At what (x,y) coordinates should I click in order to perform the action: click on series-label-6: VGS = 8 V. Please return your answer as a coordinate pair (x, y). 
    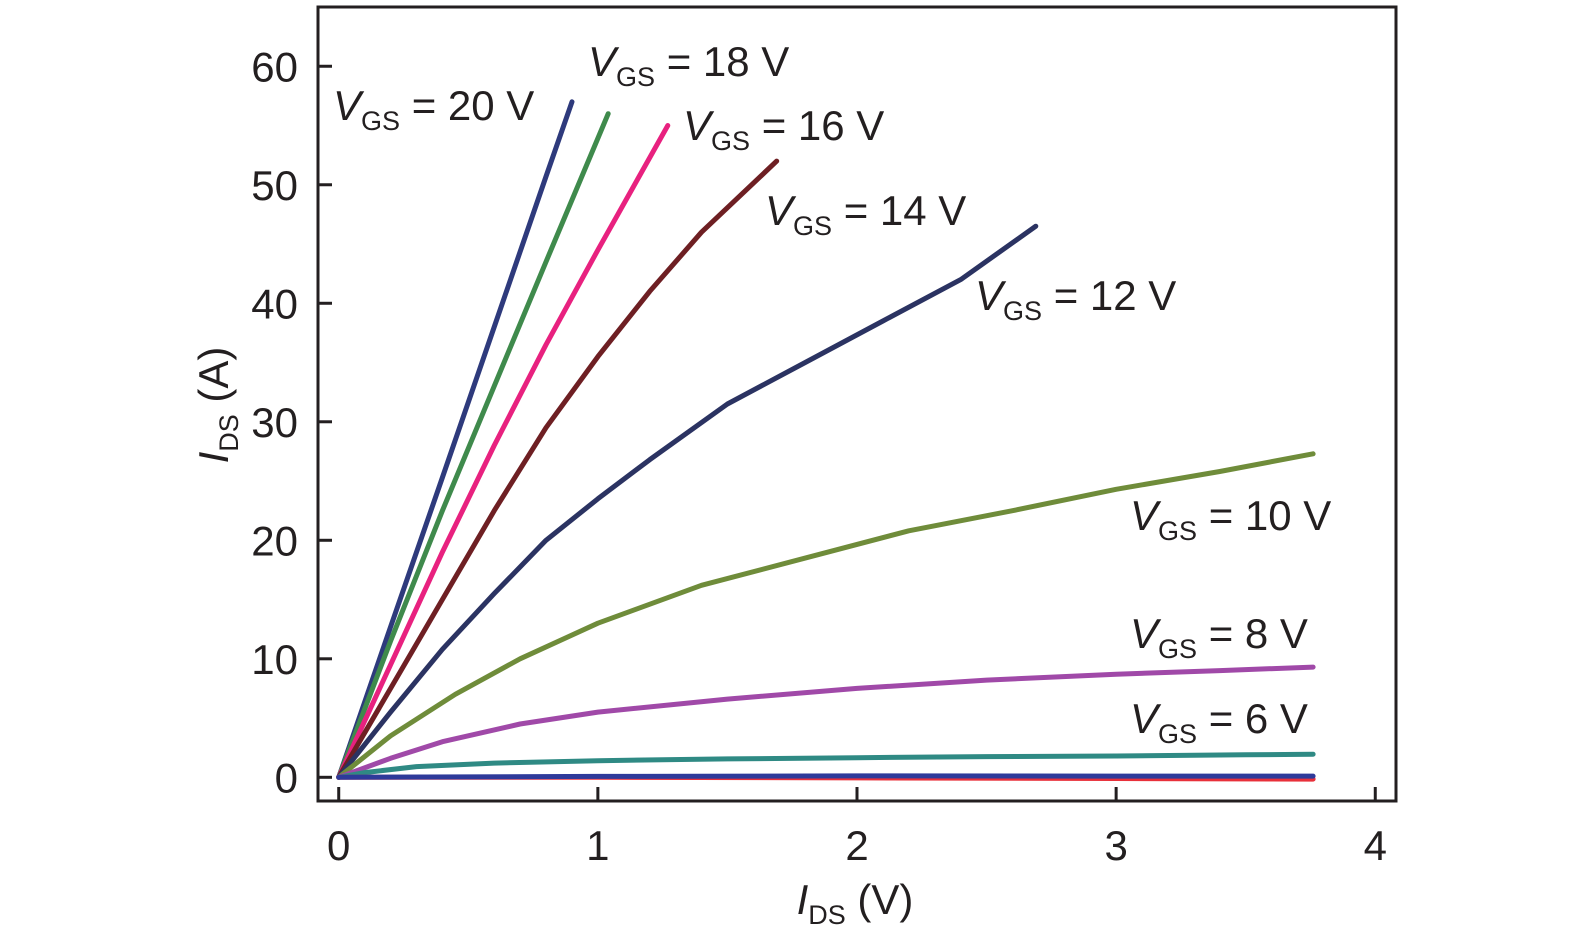
    Looking at the image, I should click on (1219, 637).